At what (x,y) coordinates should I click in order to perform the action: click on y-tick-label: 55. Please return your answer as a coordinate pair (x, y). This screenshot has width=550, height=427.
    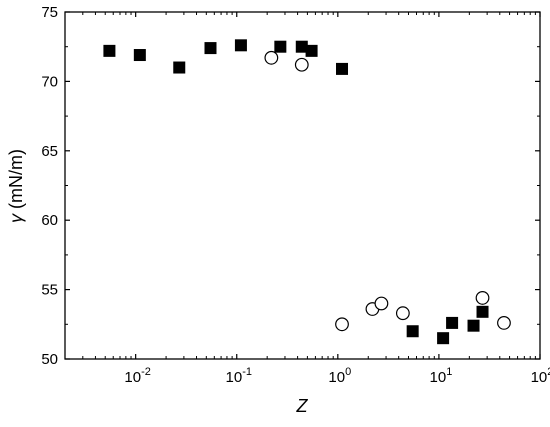
    Looking at the image, I should click on (49, 290).